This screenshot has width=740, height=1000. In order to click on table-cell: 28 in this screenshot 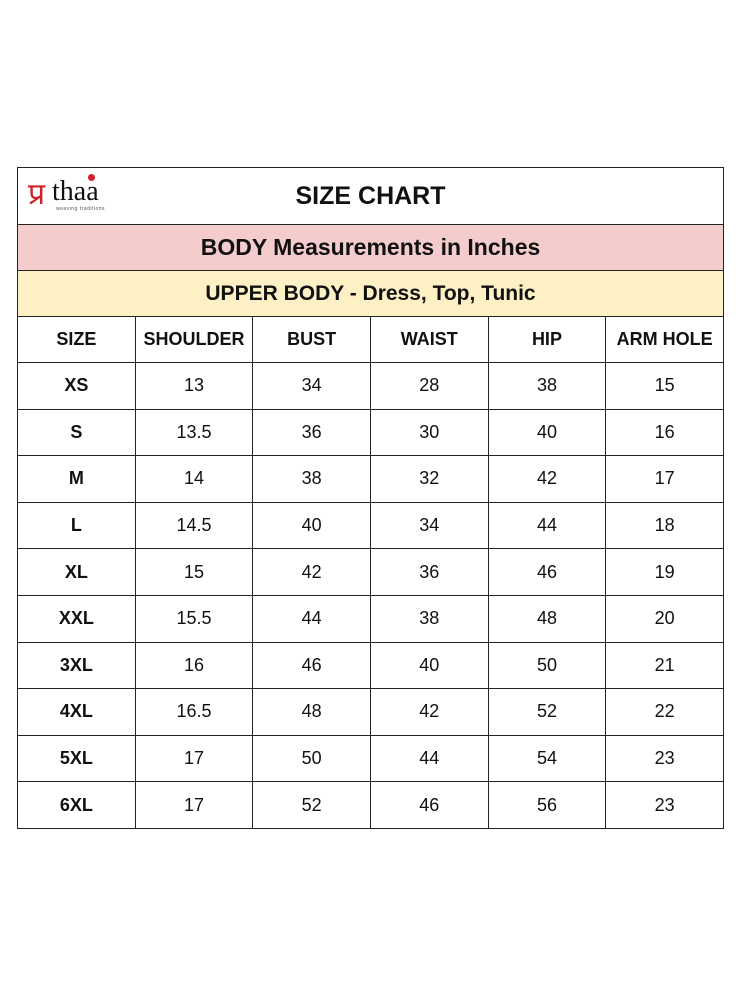, I will do `click(429, 386)`.